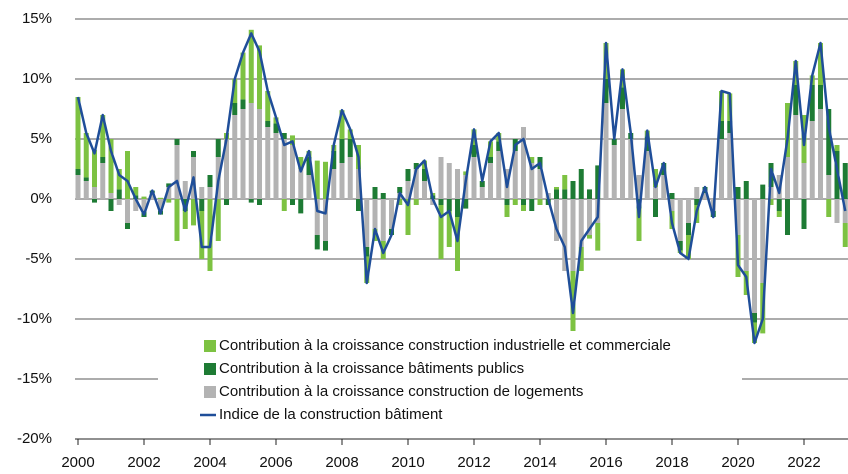 This screenshot has height=474, width=848. What do you see at coordinates (37, 78) in the screenshot?
I see `y-tick-label: 10%` at bounding box center [37, 78].